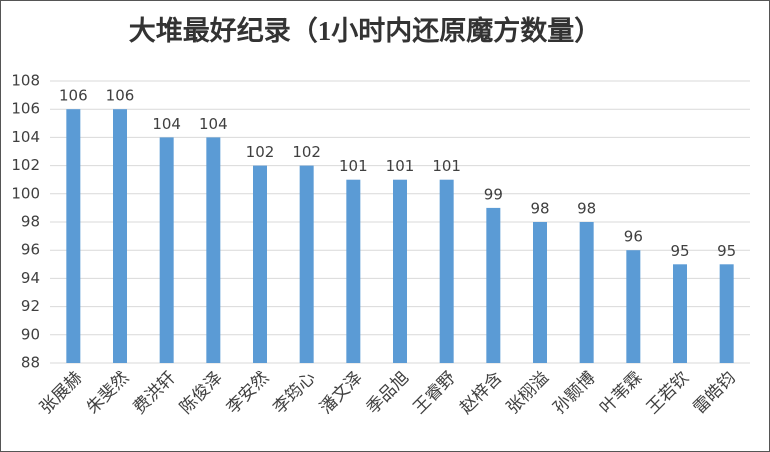 The image size is (770, 452). I want to click on y-tick-label: 106, so click(25, 109).